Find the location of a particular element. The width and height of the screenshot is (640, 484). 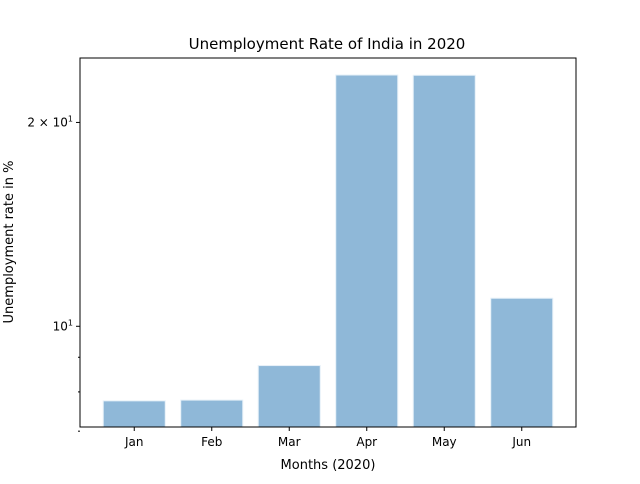

bar-jun is located at coordinates (522, 362).